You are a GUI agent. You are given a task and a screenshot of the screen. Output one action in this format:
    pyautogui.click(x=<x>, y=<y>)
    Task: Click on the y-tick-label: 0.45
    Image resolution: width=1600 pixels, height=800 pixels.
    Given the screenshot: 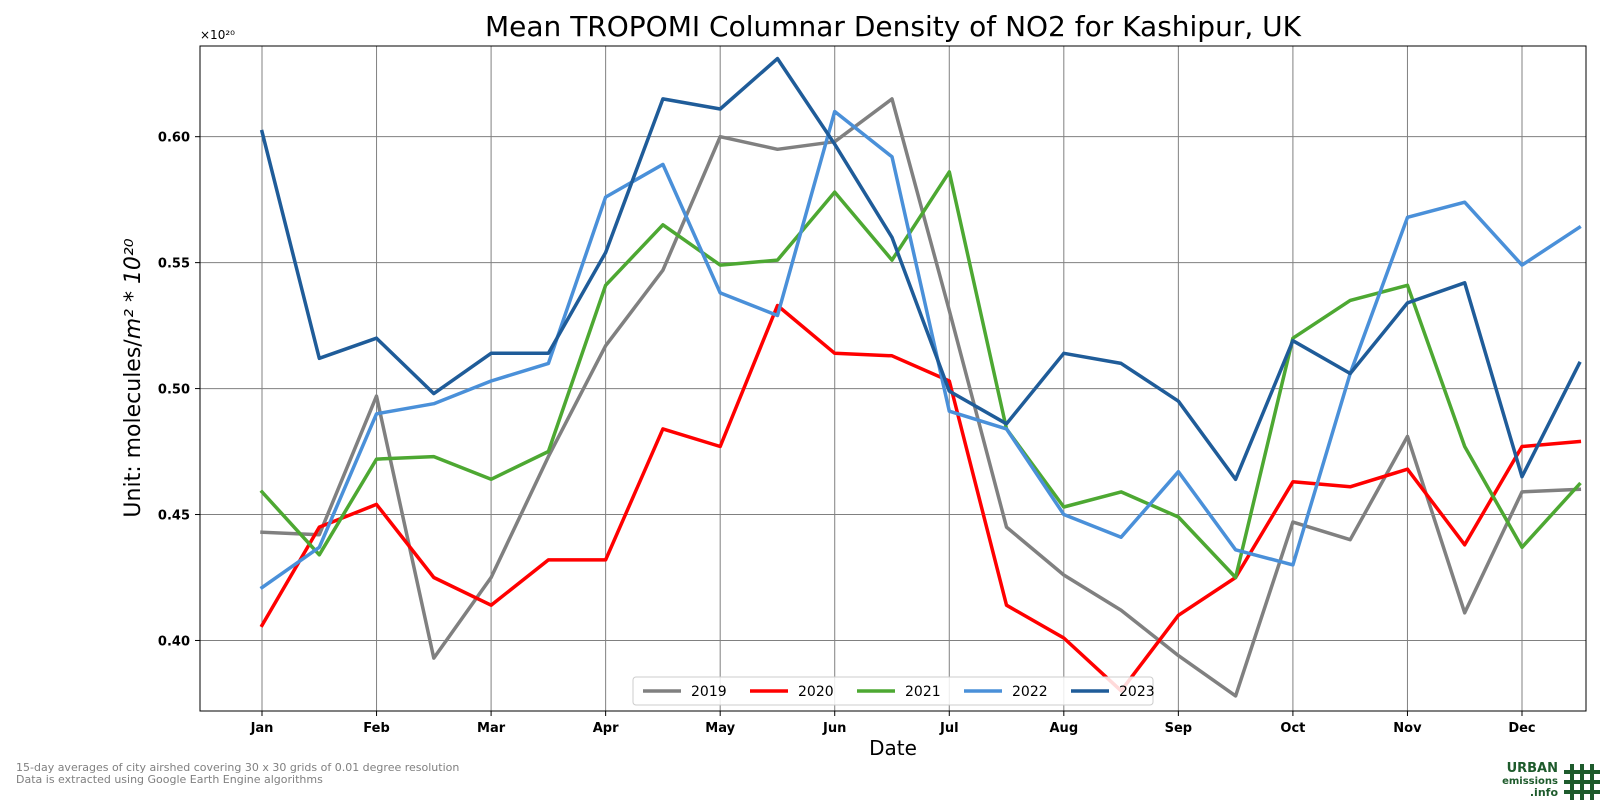 What is the action you would take?
    pyautogui.click(x=174, y=516)
    